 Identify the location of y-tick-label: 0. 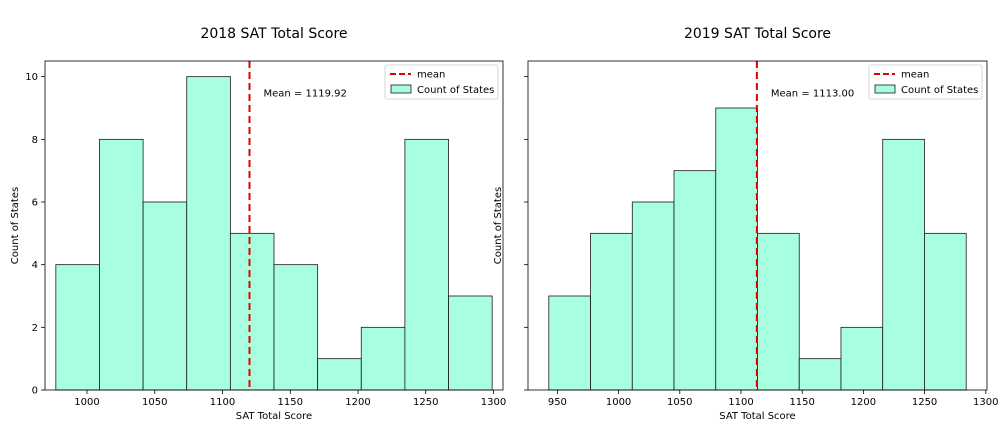
(35, 391).